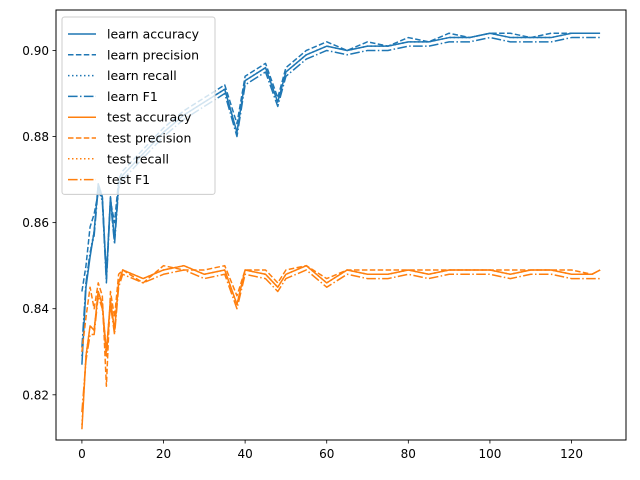  What do you see at coordinates (244, 454) in the screenshot?
I see `x-tick-label: 40` at bounding box center [244, 454].